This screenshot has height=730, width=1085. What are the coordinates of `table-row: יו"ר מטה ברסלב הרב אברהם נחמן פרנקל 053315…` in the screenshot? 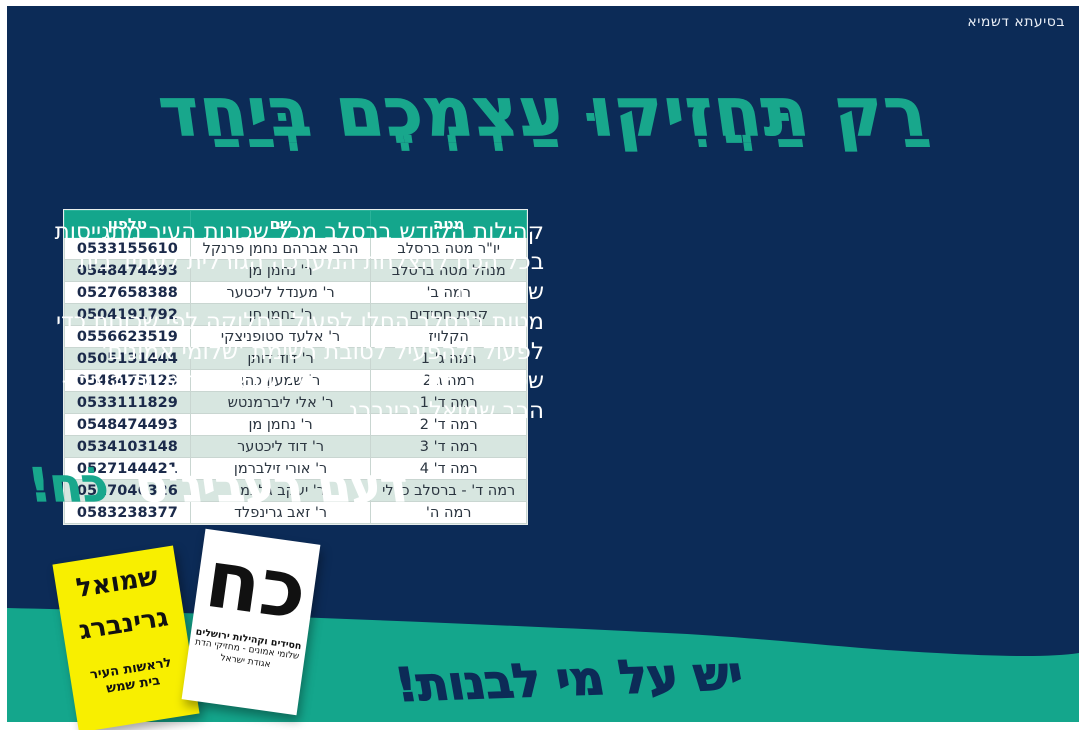 It's located at (295, 248).